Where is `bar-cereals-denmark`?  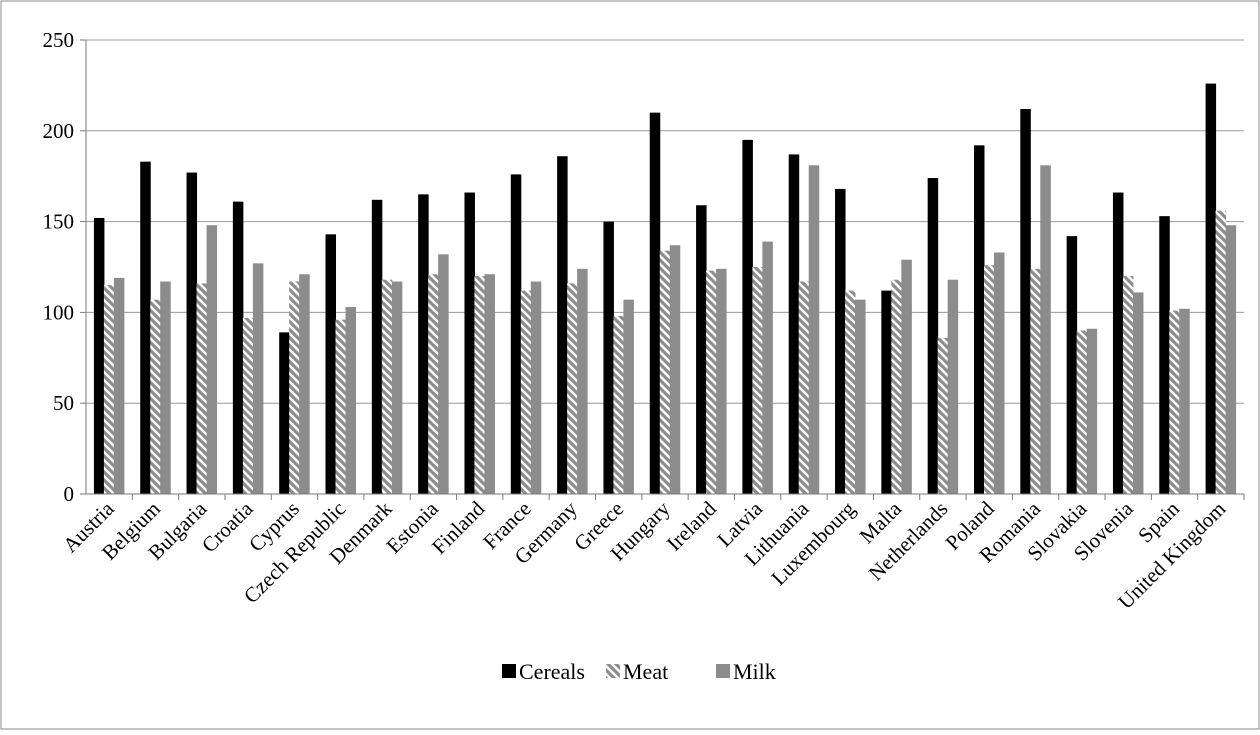
bar-cereals-denmark is located at coordinates (377, 347).